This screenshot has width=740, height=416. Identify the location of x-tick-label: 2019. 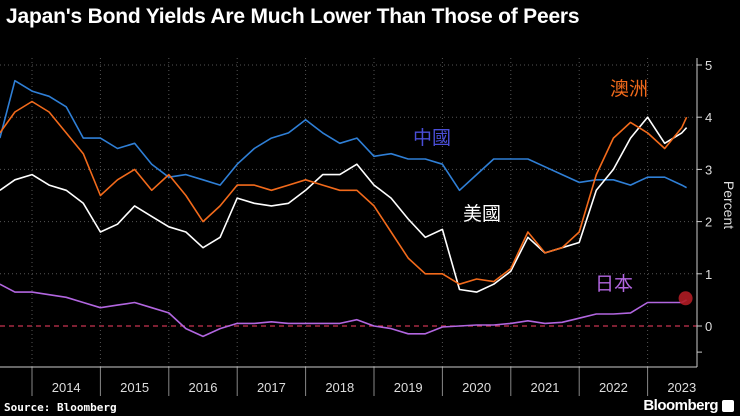
(408, 387).